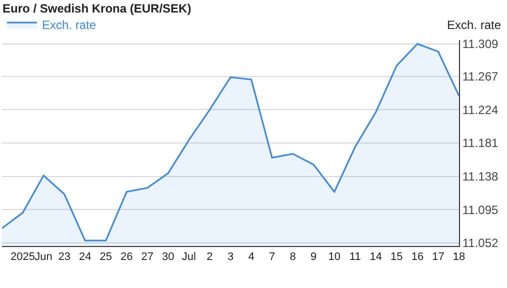  What do you see at coordinates (293, 257) in the screenshot?
I see `x-tick-label: 8` at bounding box center [293, 257].